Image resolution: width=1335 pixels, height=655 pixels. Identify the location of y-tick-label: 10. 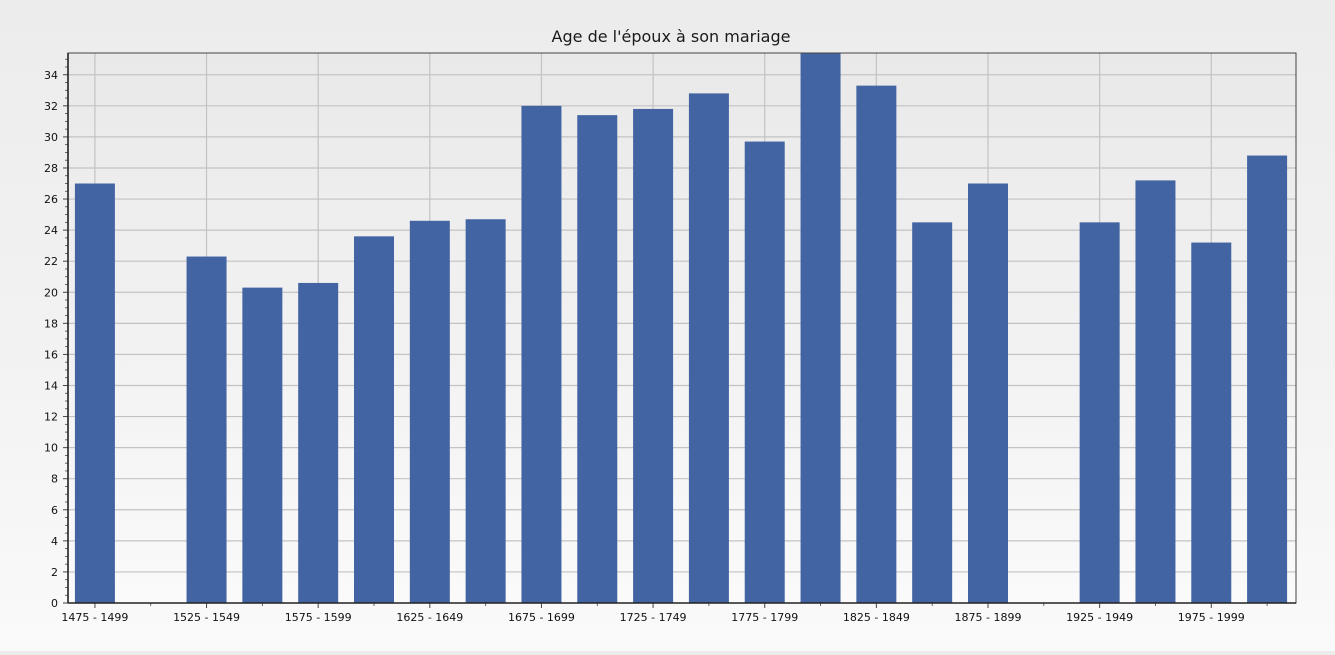
(51, 448).